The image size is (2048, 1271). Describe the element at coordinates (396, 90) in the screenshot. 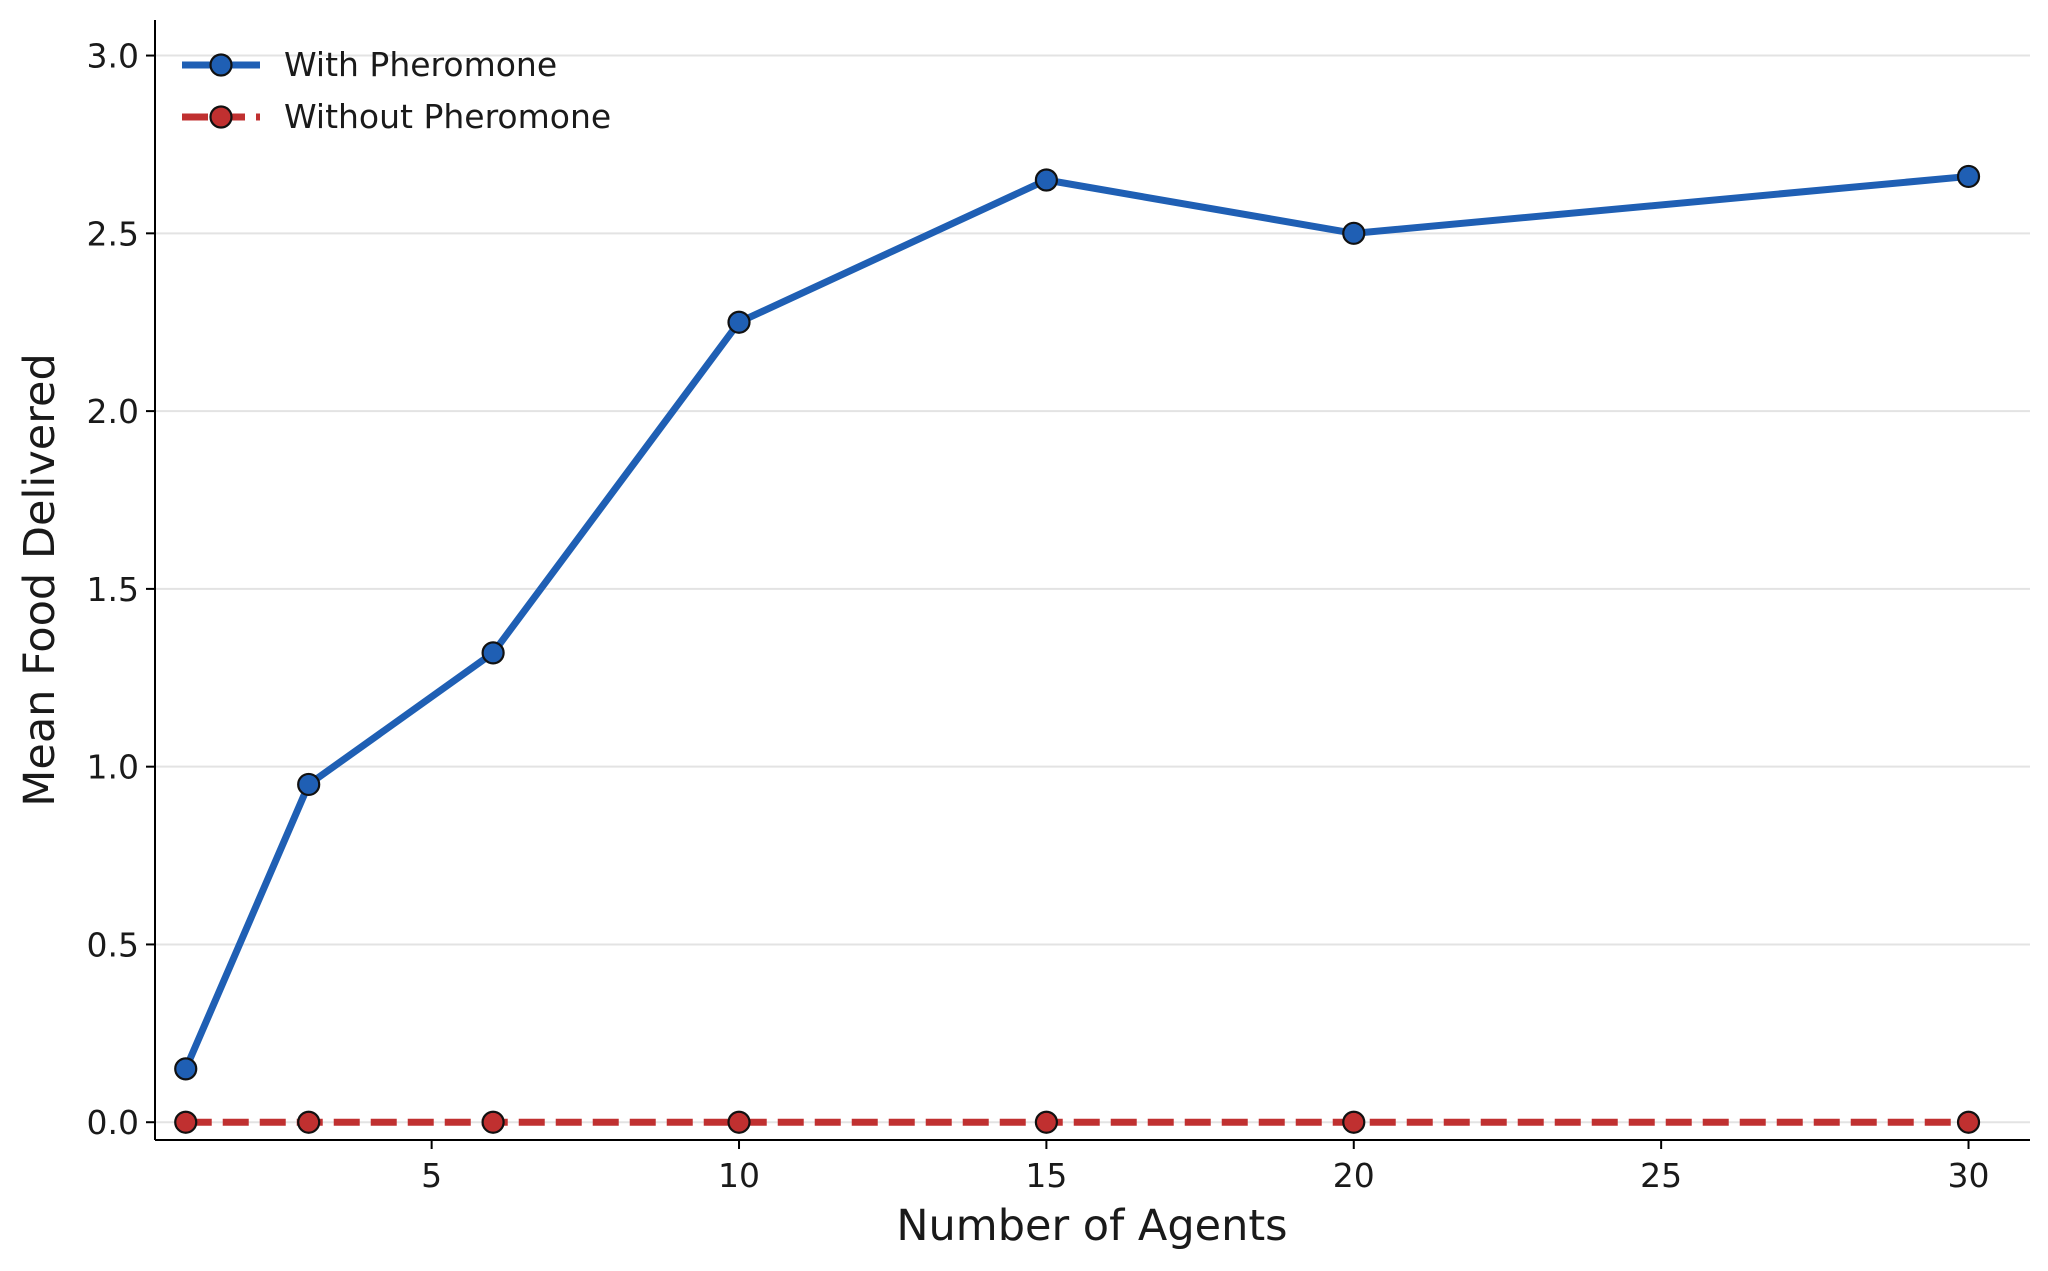

I see `legend: With Pheromone Without Pheromone` at that location.